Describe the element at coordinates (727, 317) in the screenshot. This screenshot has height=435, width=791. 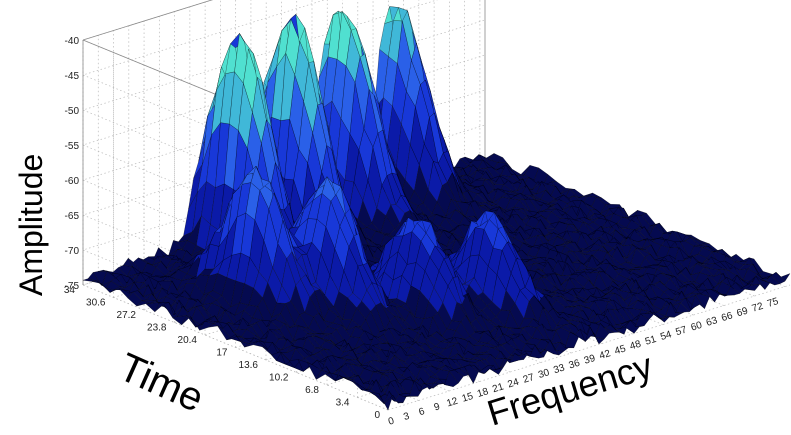
I see `x-tick-label: 66` at that location.